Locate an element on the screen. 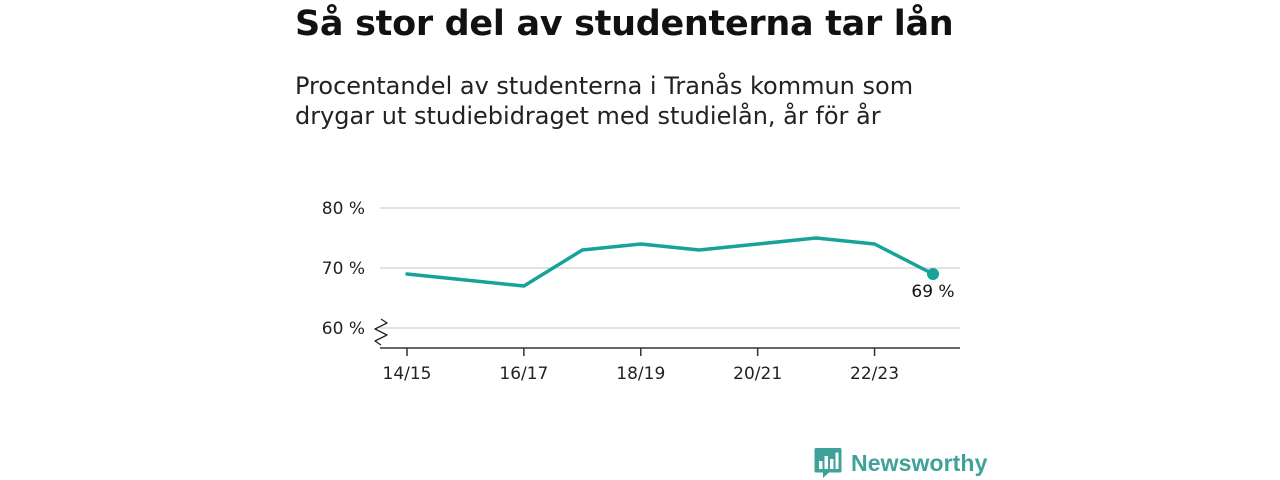  y-gridlines is located at coordinates (670, 268).